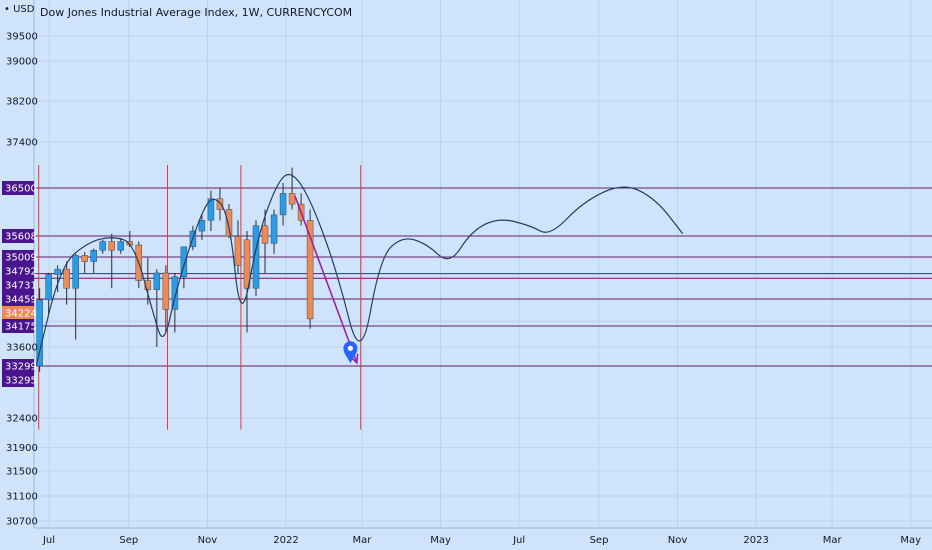 The height and width of the screenshot is (550, 932). What do you see at coordinates (350, 348) in the screenshot?
I see `location-pin-dot` at bounding box center [350, 348].